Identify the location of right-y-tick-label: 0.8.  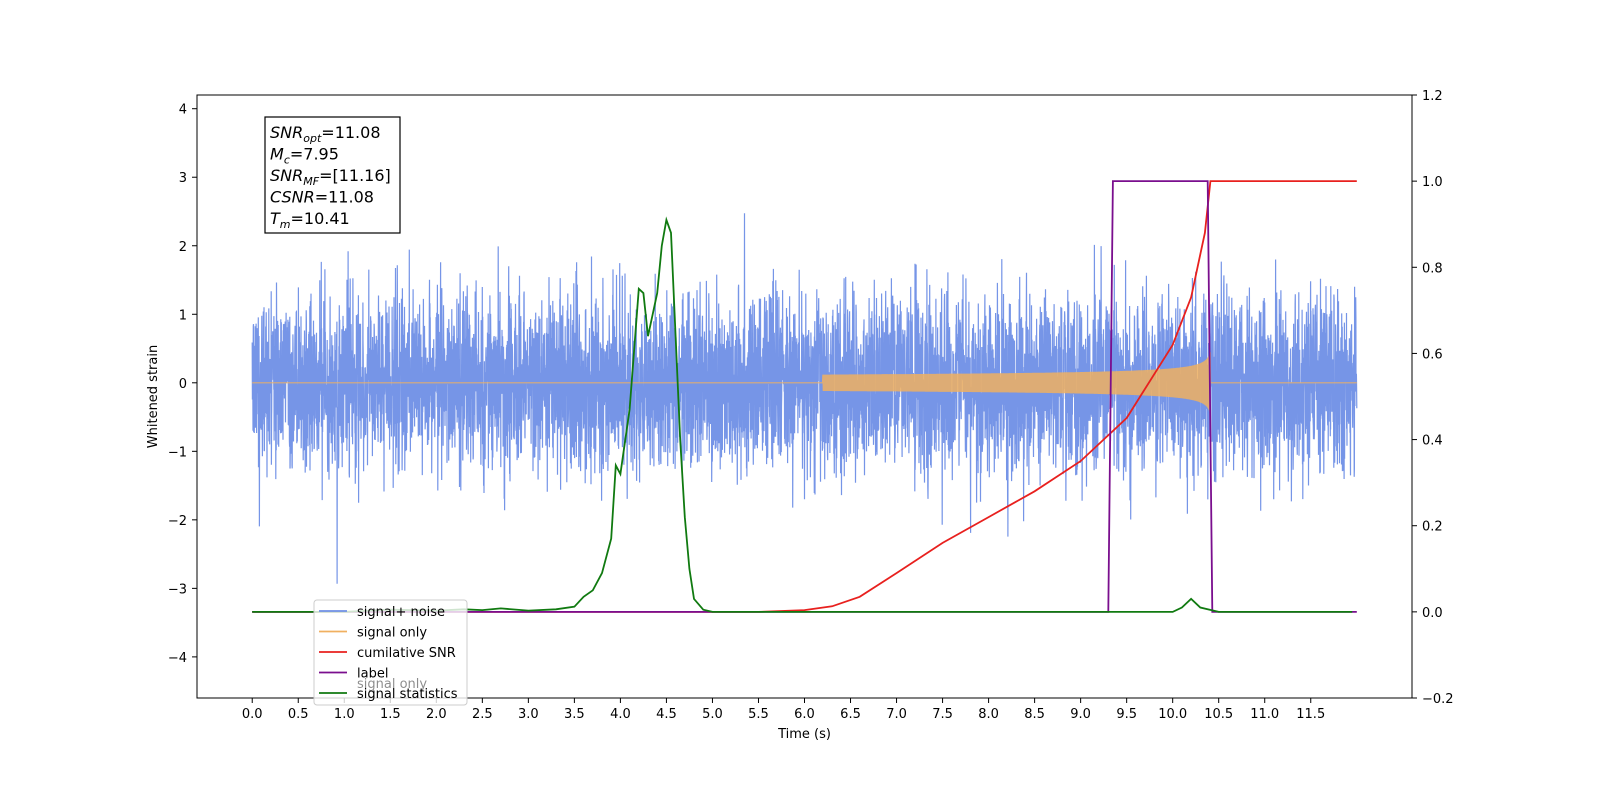
(1432, 268).